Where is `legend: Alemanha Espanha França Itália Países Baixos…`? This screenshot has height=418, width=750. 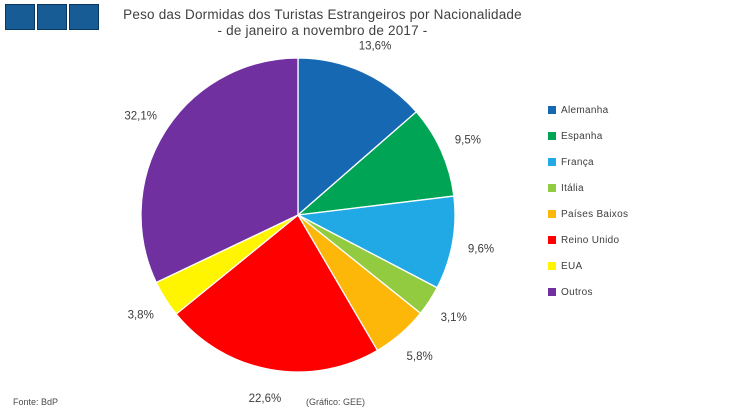 legend: Alemanha Espanha França Itália Países Baixos… is located at coordinates (588, 201).